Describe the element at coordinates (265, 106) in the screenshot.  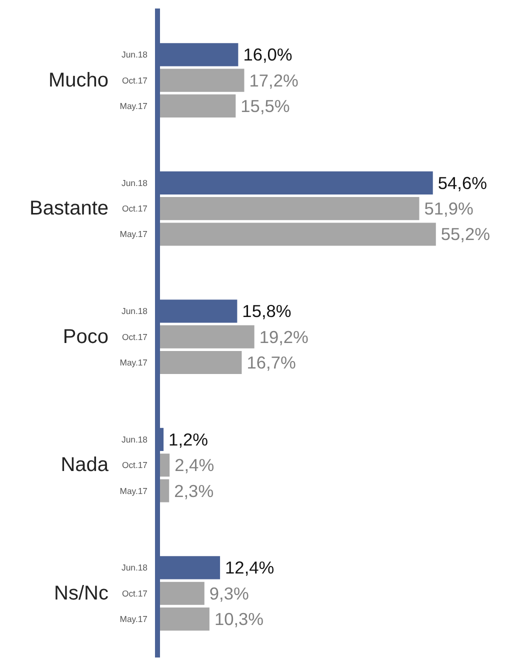
I see `data-label: 15,5%` at that location.